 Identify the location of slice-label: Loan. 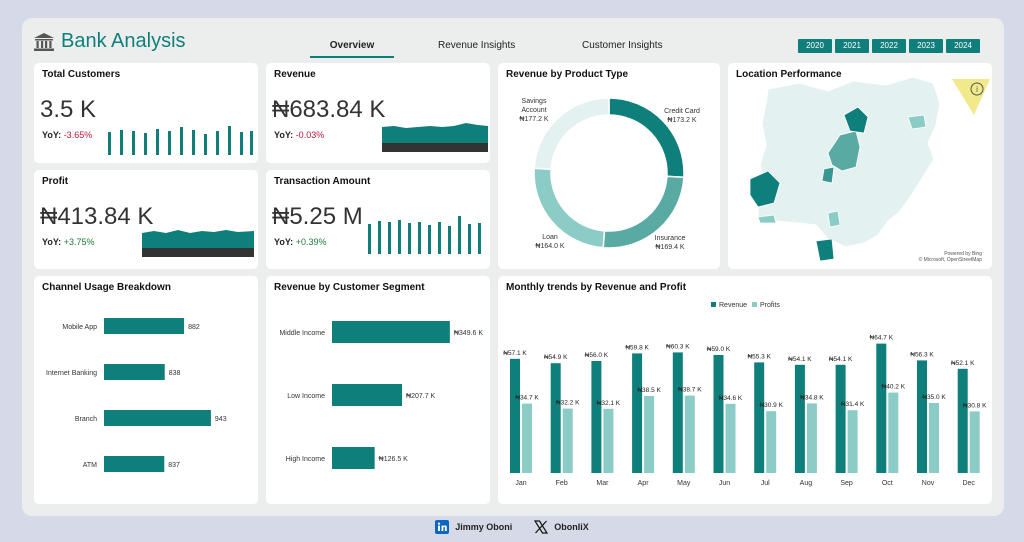
(550, 237).